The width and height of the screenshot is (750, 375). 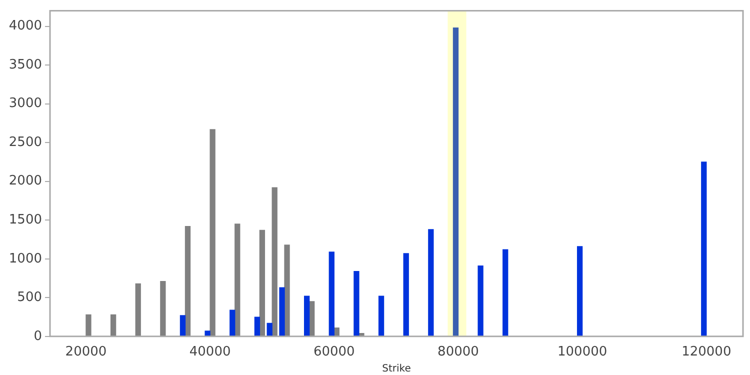 What do you see at coordinates (458, 352) in the screenshot?
I see `x-tick-label: 80000` at bounding box center [458, 352].